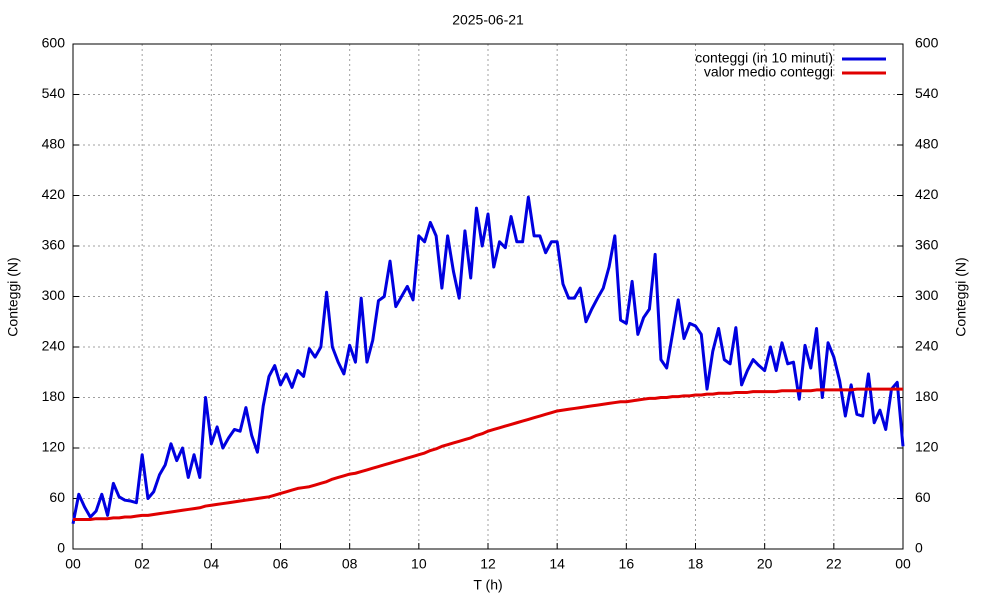 The image size is (1000, 600). Describe the element at coordinates (54, 396) in the screenshot. I see `y-tick-label: 180` at that location.